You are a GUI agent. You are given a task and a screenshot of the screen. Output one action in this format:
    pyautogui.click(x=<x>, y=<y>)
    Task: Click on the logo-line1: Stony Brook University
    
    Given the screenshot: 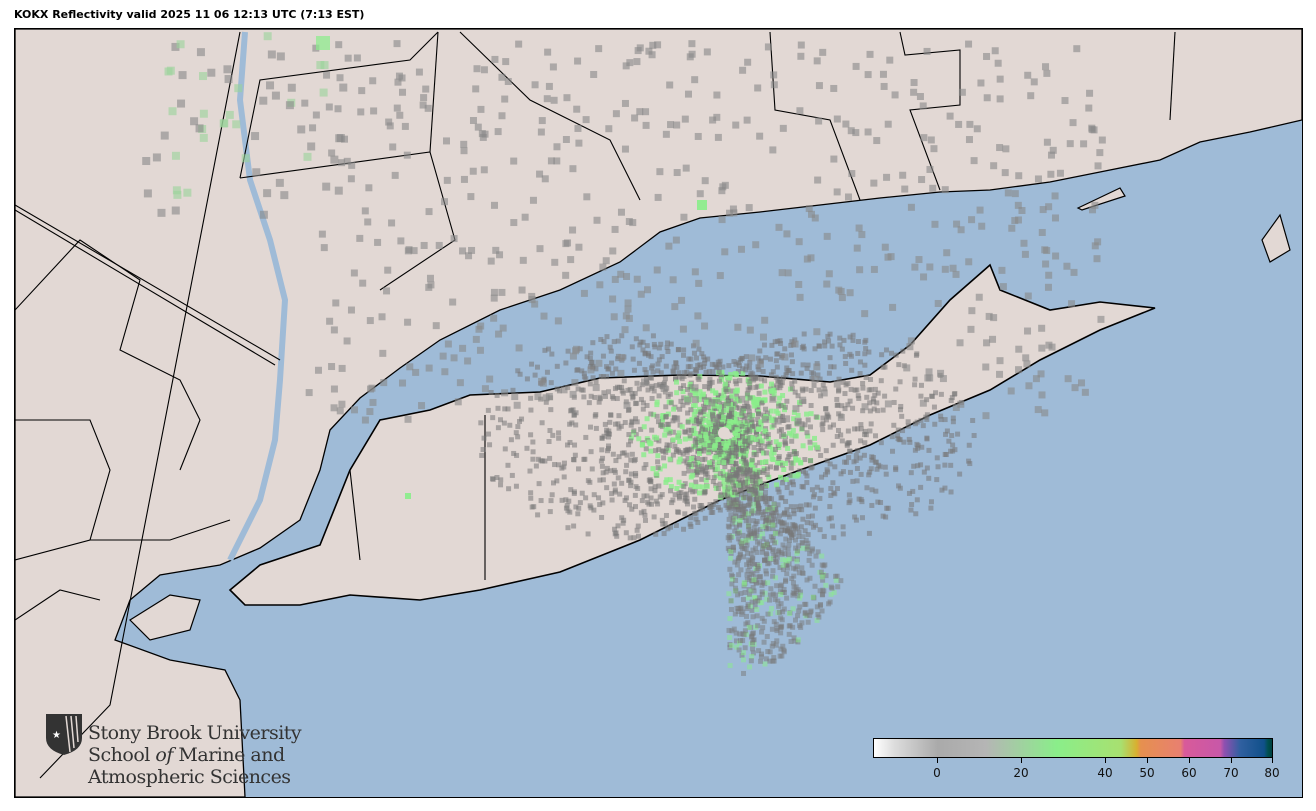 What is the action you would take?
    pyautogui.click(x=195, y=733)
    